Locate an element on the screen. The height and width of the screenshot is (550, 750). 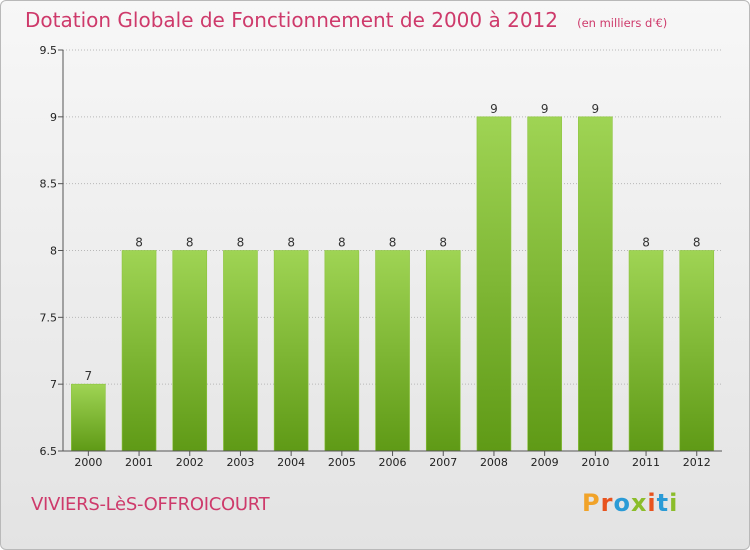
y-tick-label: 6.5 is located at coordinates (49, 451).